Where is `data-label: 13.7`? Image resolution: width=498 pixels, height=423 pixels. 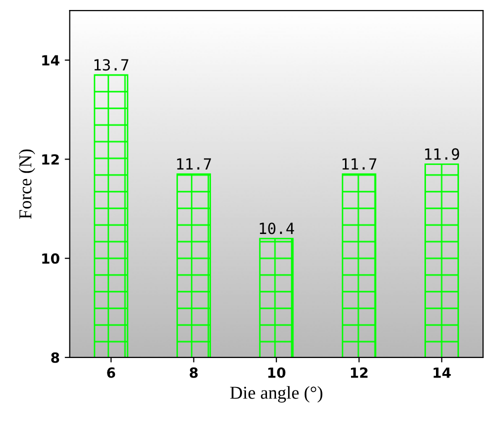 data-label: 13.7 is located at coordinates (111, 65).